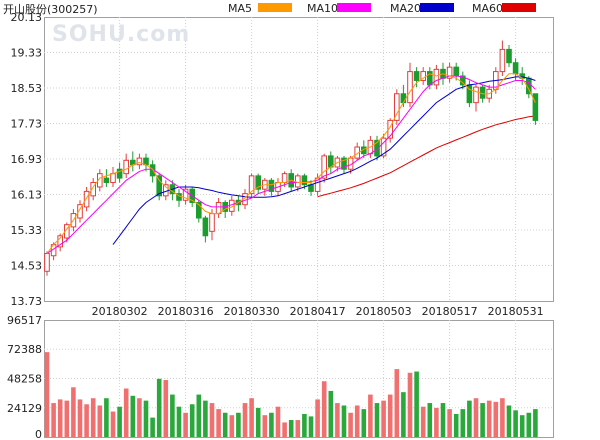 The image size is (600, 440). I want to click on date-tick-label: 20180330, so click(252, 311).